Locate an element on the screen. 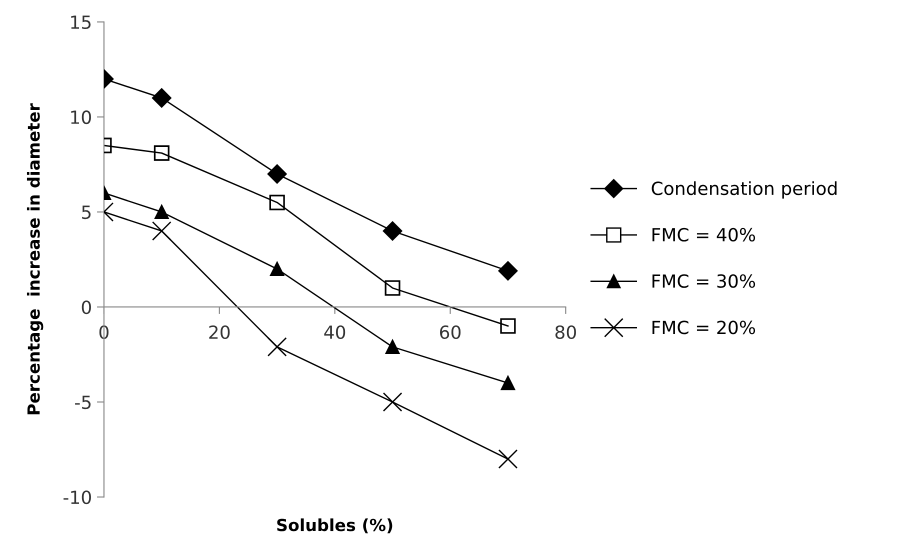 This screenshot has width=908, height=535. x-tick-label: 20 is located at coordinates (219, 332).